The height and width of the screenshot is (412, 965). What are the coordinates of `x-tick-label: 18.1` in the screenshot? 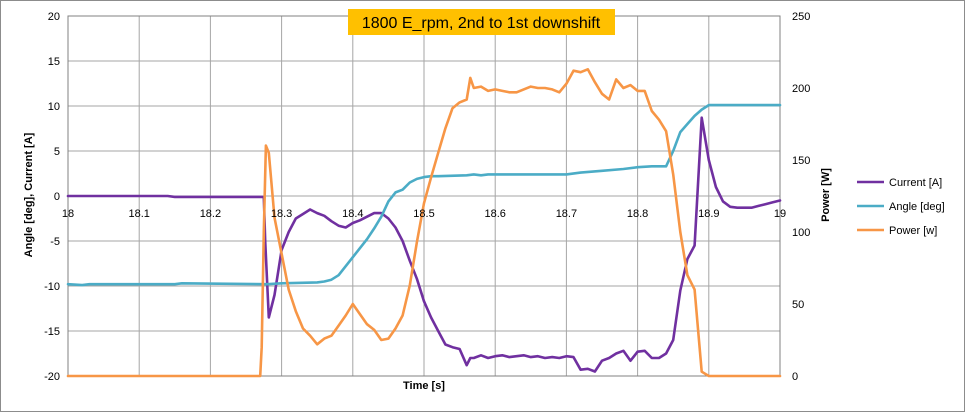 It's located at (138, 214).